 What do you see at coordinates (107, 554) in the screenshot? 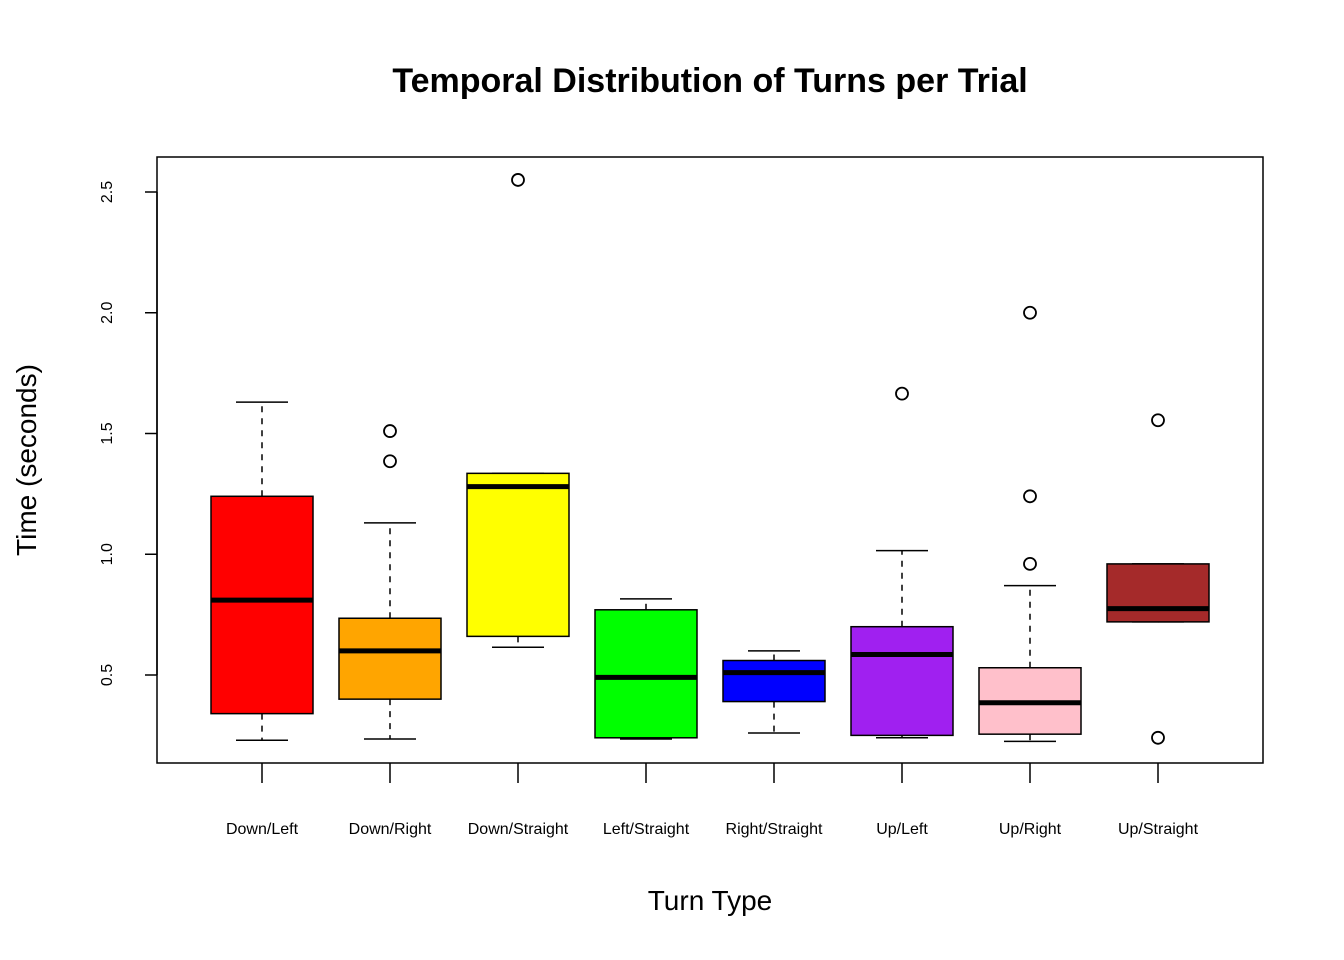
I see `y-tick-label: 1.0` at bounding box center [107, 554].